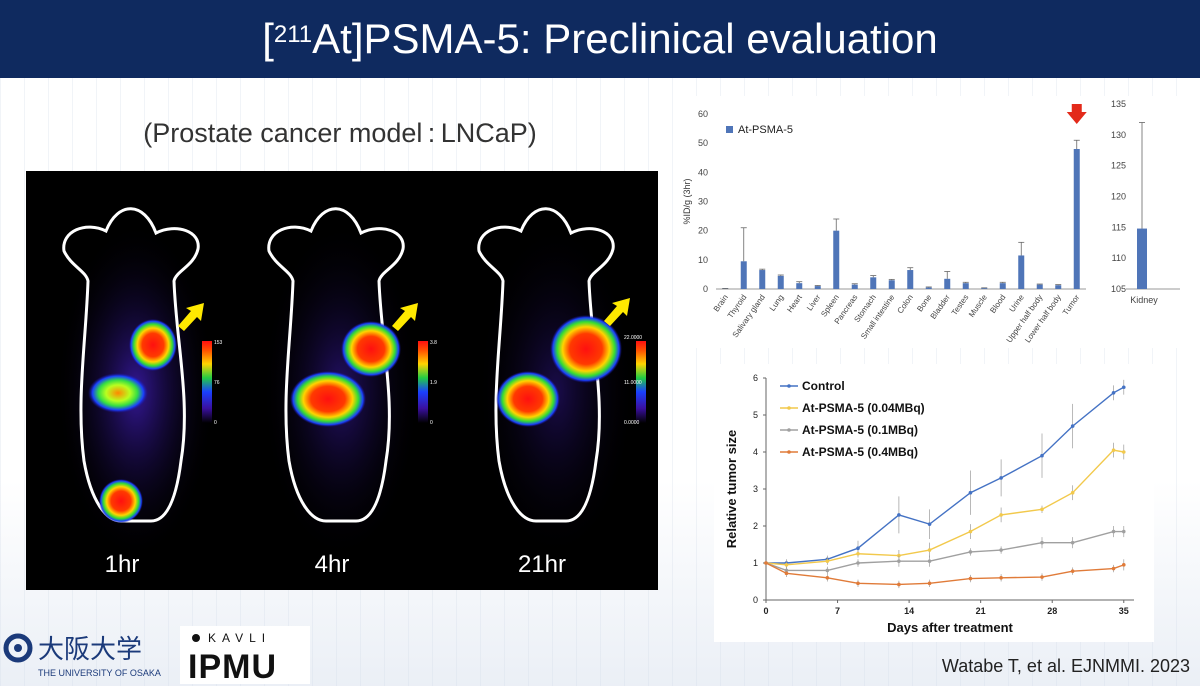 This screenshot has height=686, width=1200. Describe the element at coordinates (950, 627) in the screenshot. I see `growth-x-label: Days after treatment` at that location.